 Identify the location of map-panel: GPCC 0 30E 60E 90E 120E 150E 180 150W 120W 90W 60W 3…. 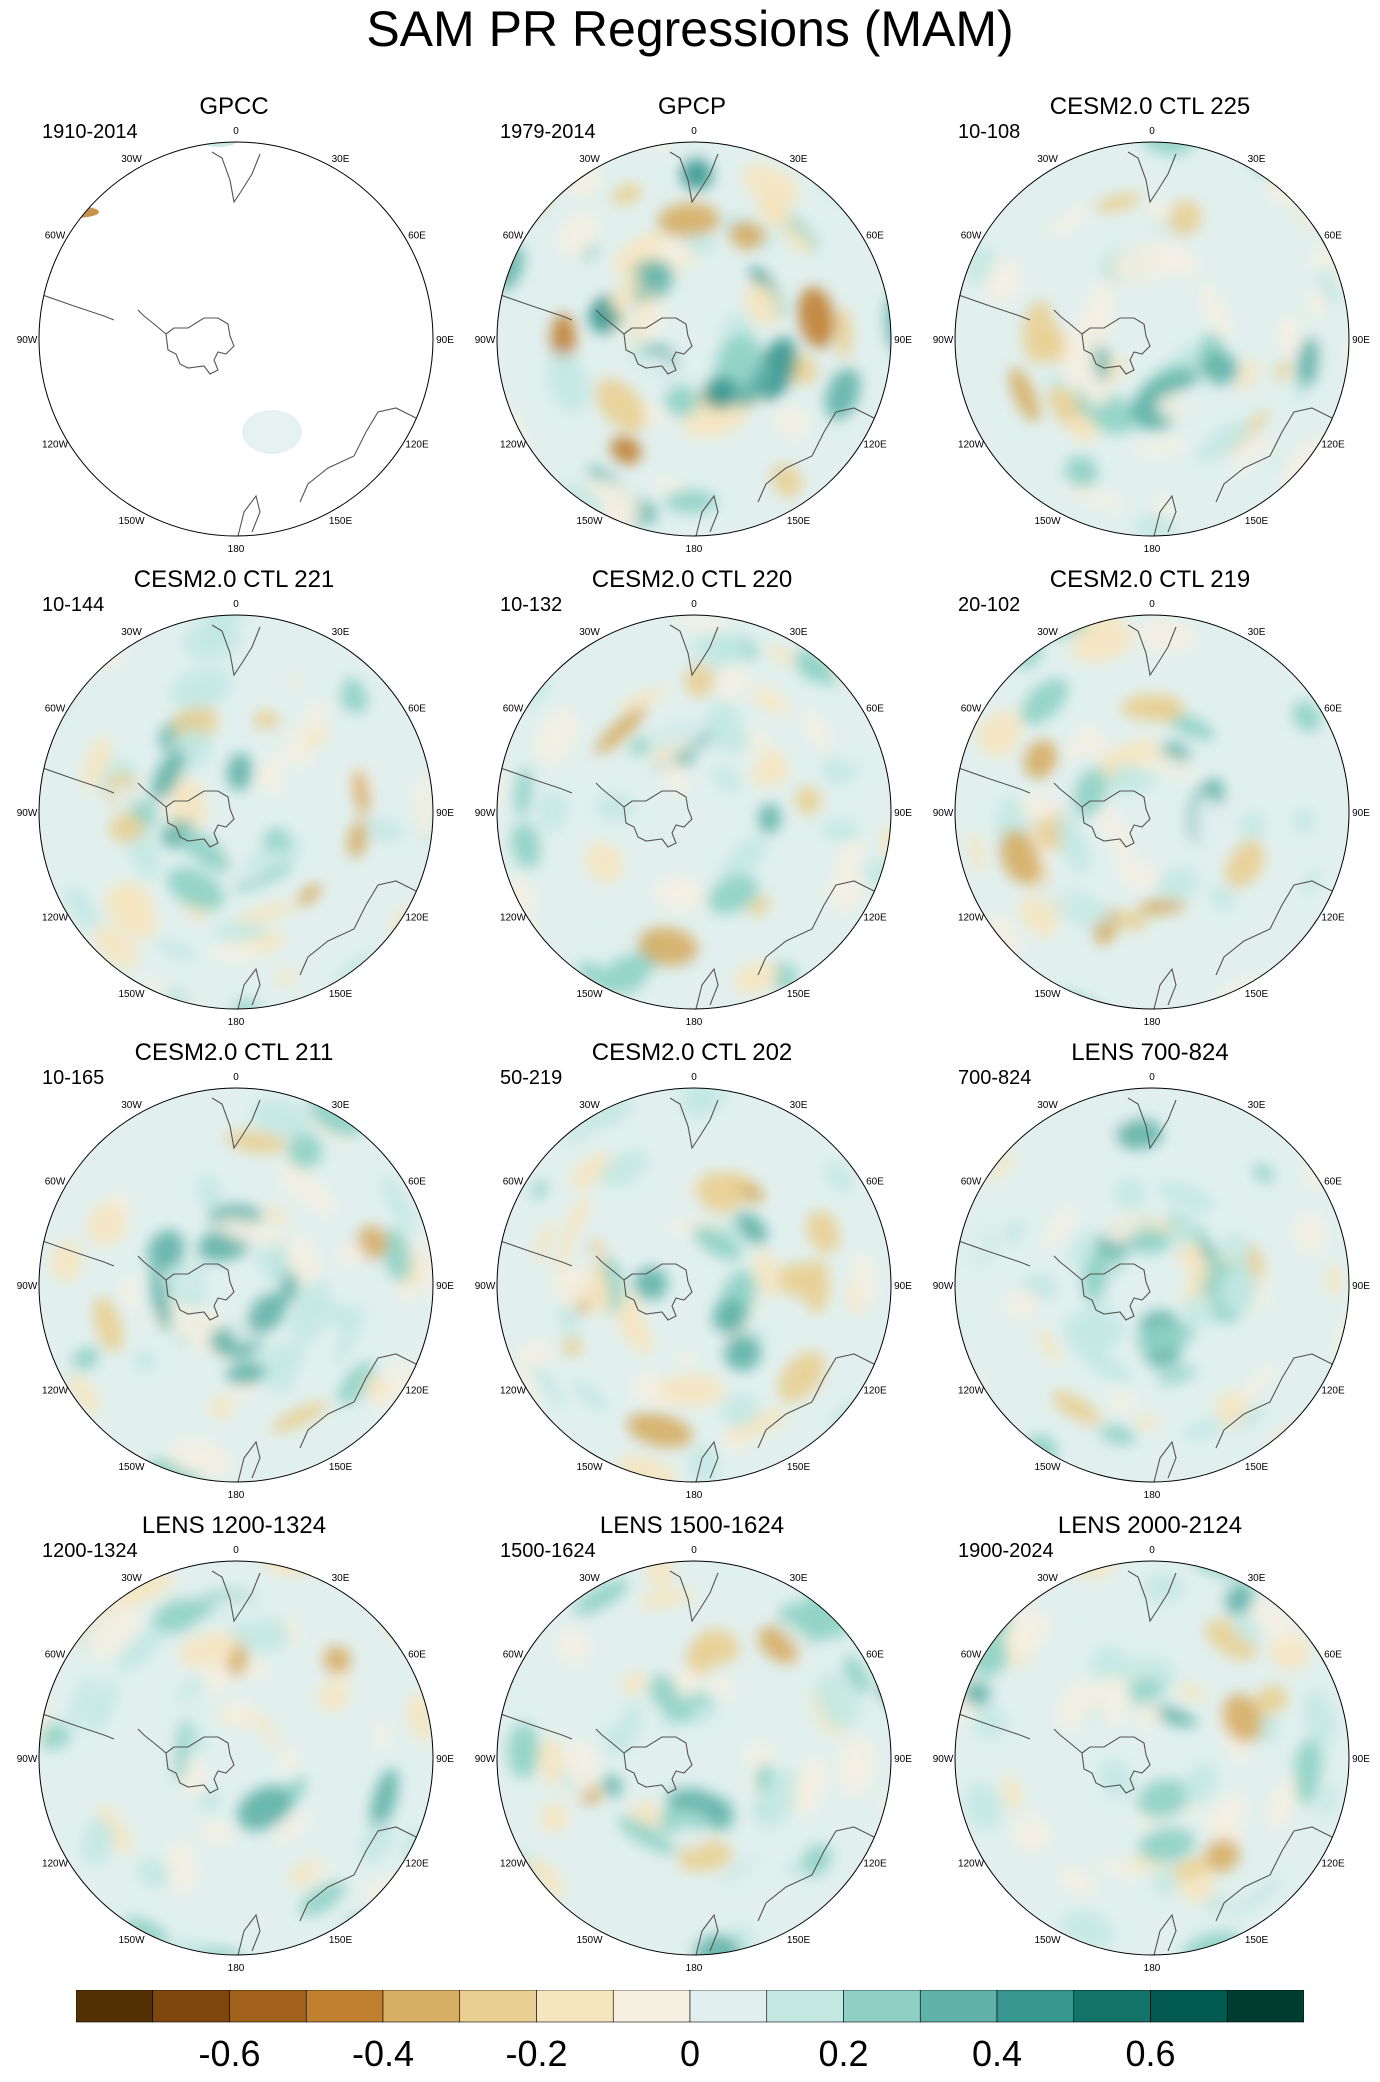
(234, 327).